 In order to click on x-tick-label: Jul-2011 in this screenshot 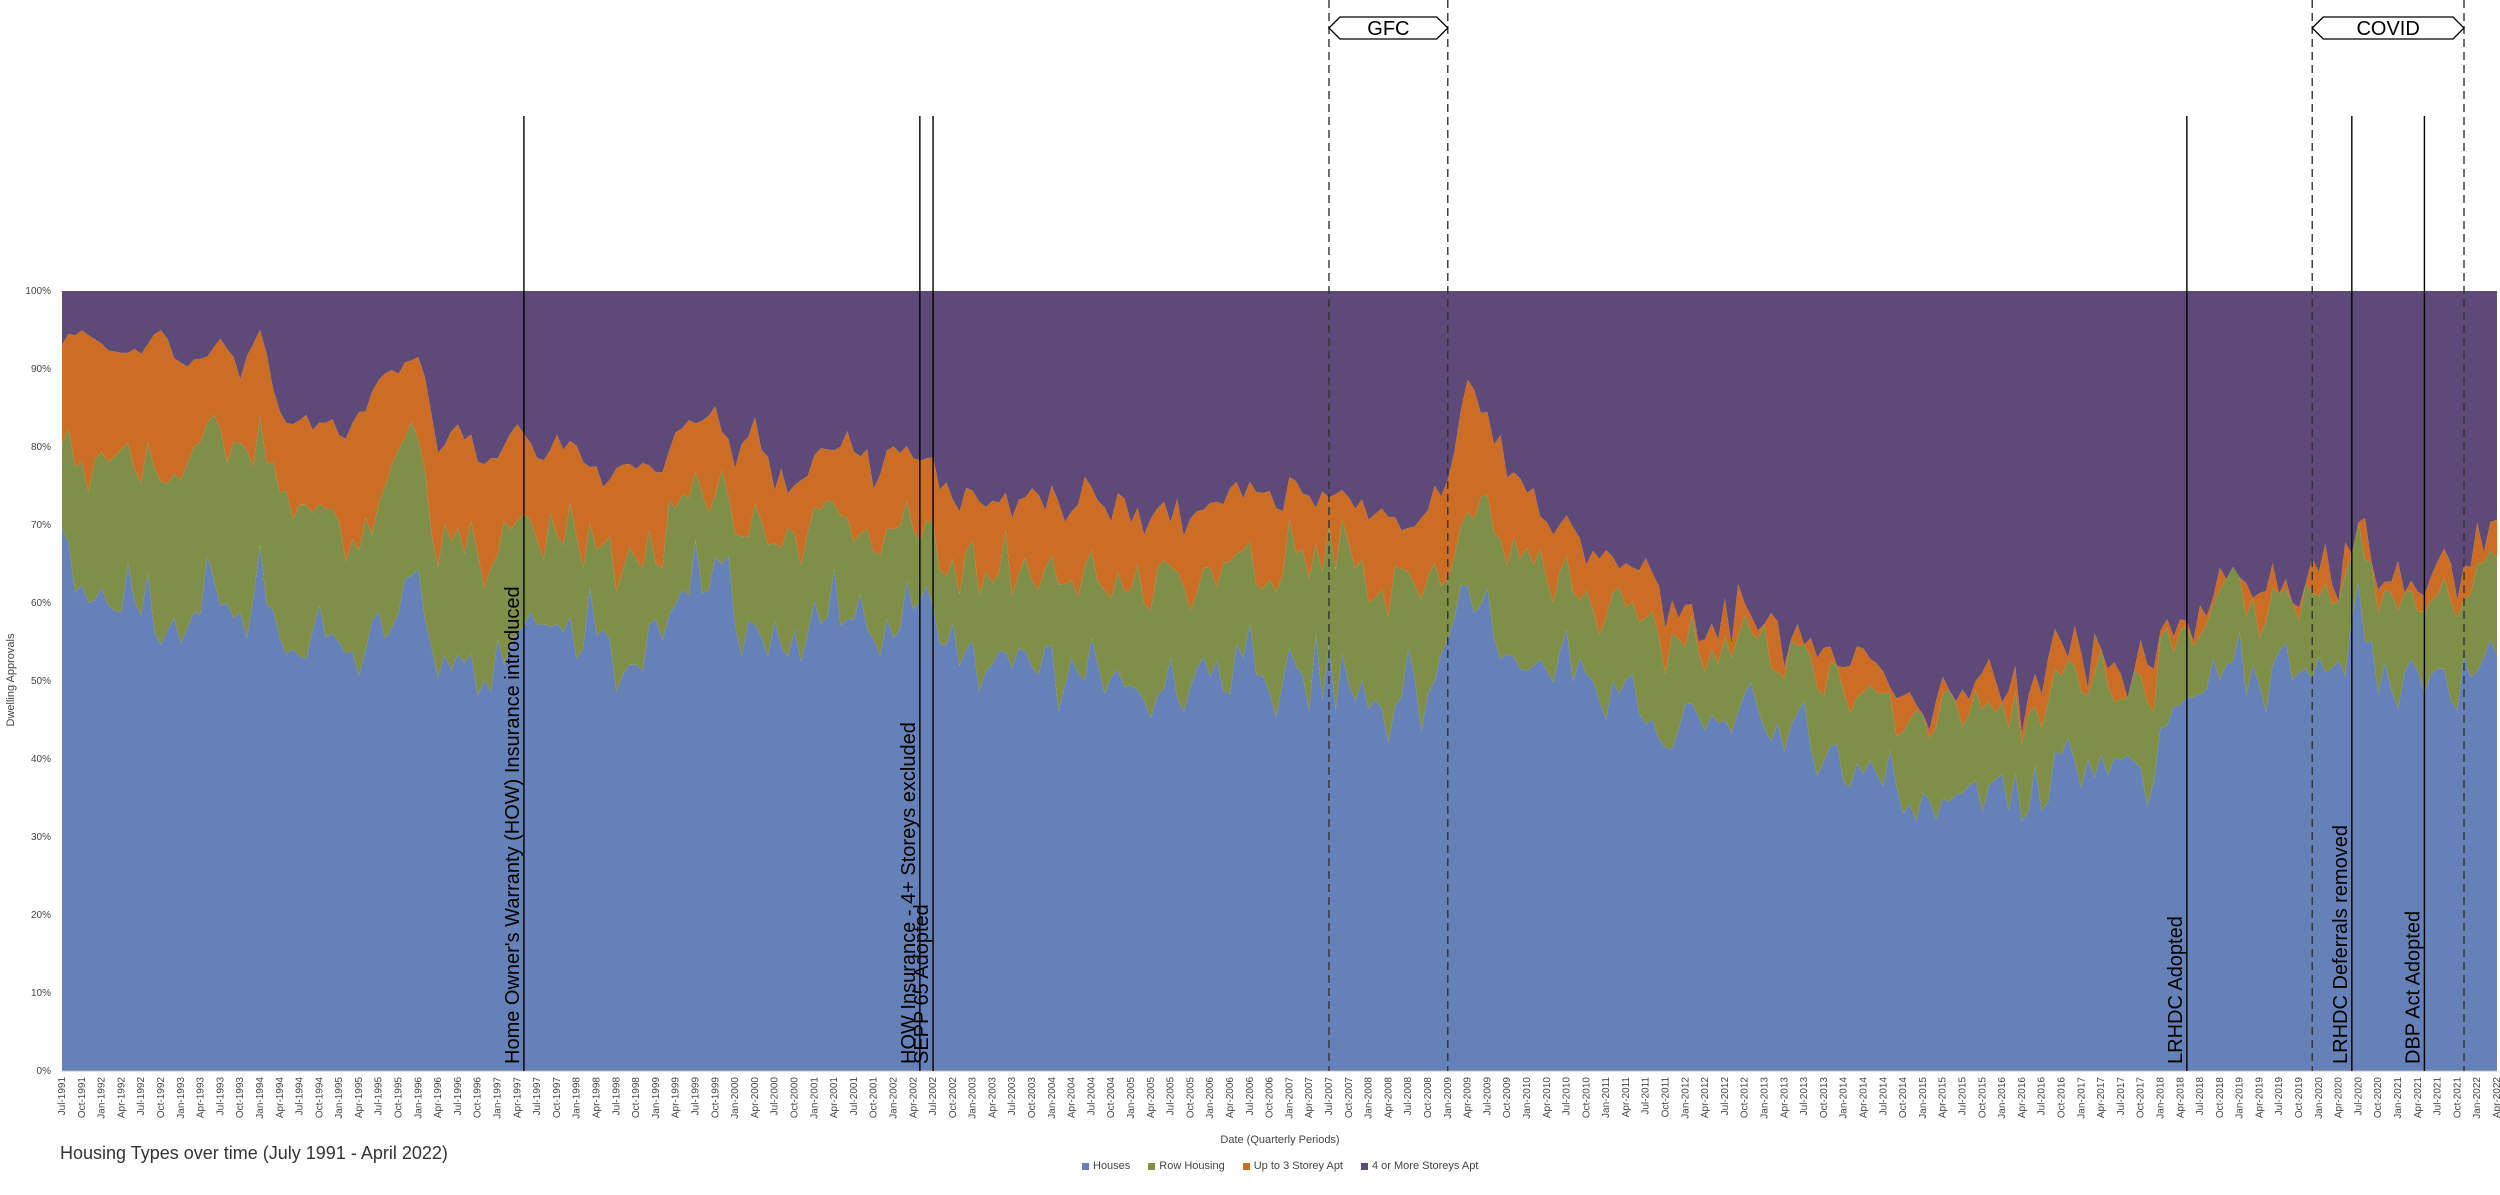, I will do `click(1646, 1096)`.